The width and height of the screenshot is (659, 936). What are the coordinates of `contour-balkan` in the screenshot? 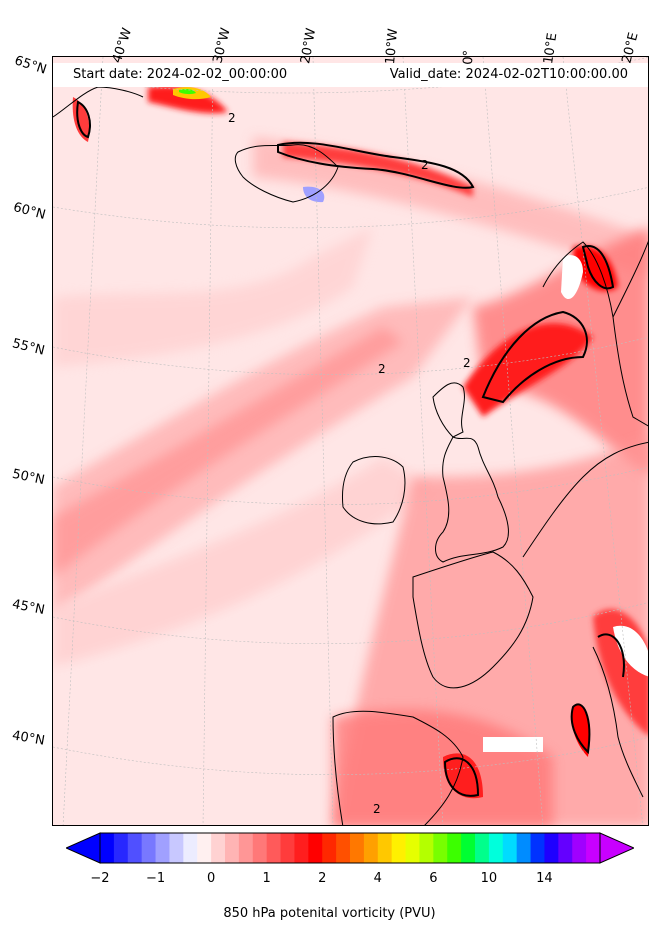 It's located at (611, 655).